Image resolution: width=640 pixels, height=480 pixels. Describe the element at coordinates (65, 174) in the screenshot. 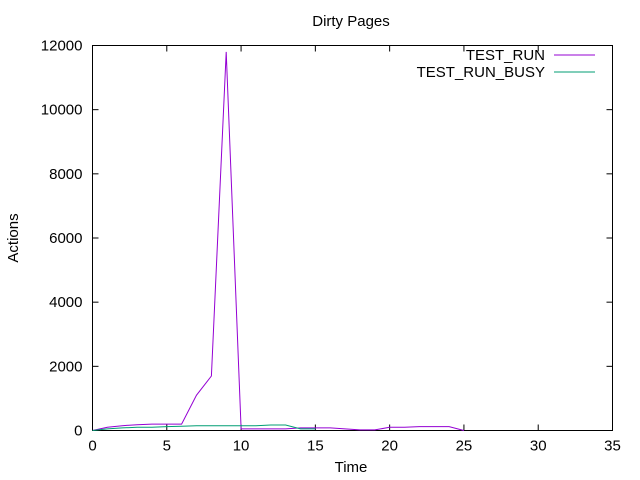

I see `y-tick-label: 8000` at that location.